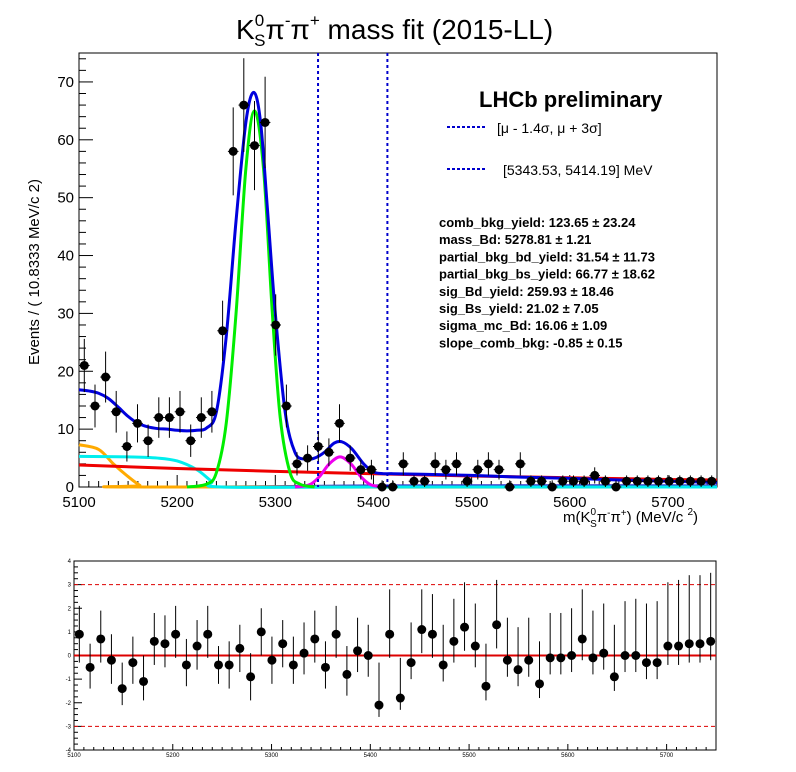 This screenshot has width=796, height=772. What do you see at coordinates (571, 99) in the screenshot?
I see `lhcb-label: LHCb preliminary` at bounding box center [571, 99].